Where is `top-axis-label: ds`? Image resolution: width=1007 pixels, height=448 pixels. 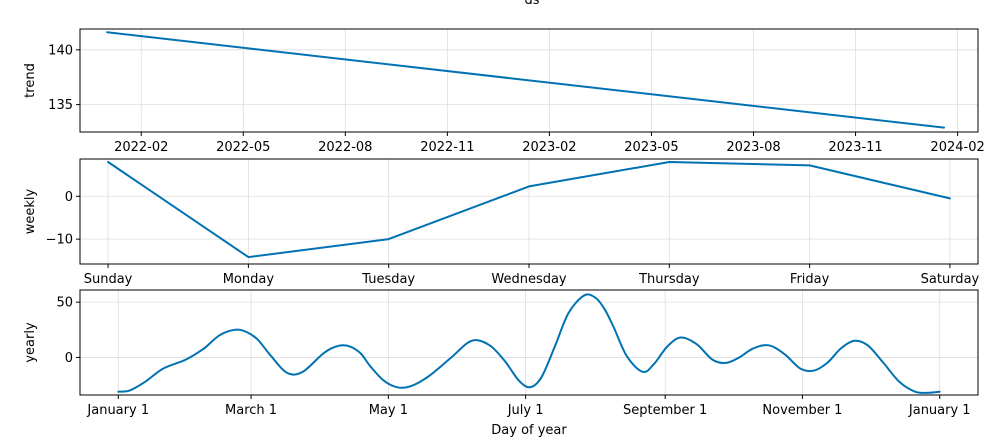
top-axis-label: ds is located at coordinates (531, 4).